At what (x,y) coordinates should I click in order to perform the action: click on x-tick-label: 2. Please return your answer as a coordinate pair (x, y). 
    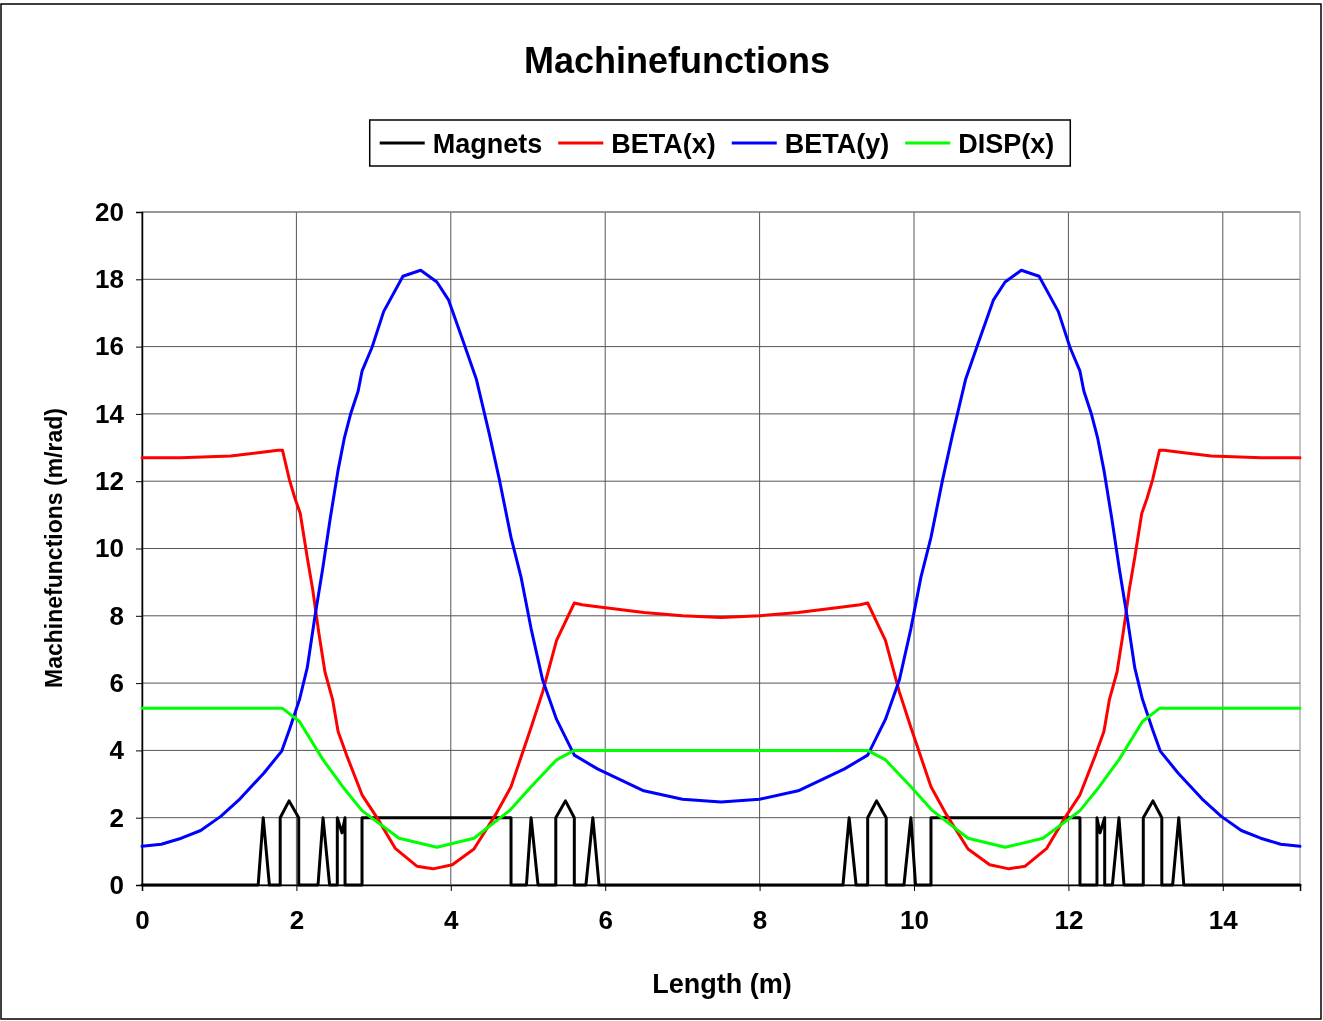
    Looking at the image, I should click on (297, 920).